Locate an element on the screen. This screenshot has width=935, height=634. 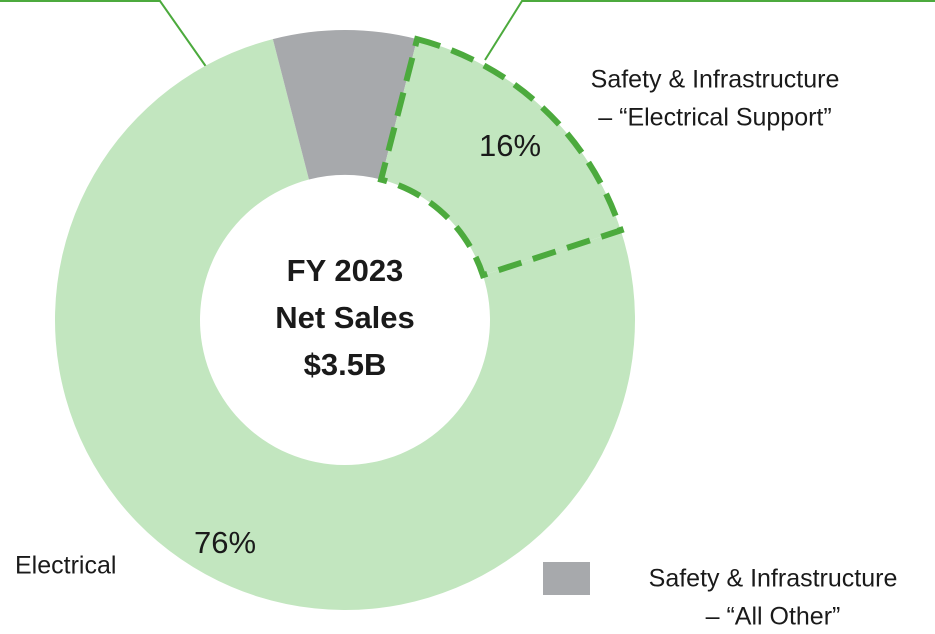
legend-swatch is located at coordinates (566, 578).